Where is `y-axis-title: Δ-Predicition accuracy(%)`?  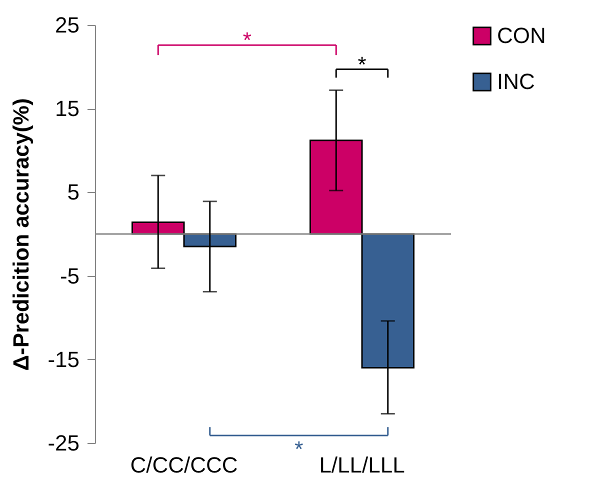
y-axis-title: Δ-Predicition accuracy(%) is located at coordinates (21, 234).